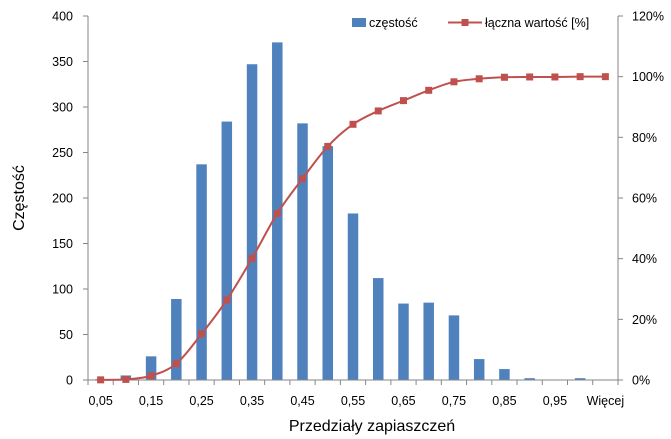 Image resolution: width=671 pixels, height=439 pixels. Describe the element at coordinates (537, 23) in the screenshot. I see `legend-label-line: łączna wartość [%]` at that location.